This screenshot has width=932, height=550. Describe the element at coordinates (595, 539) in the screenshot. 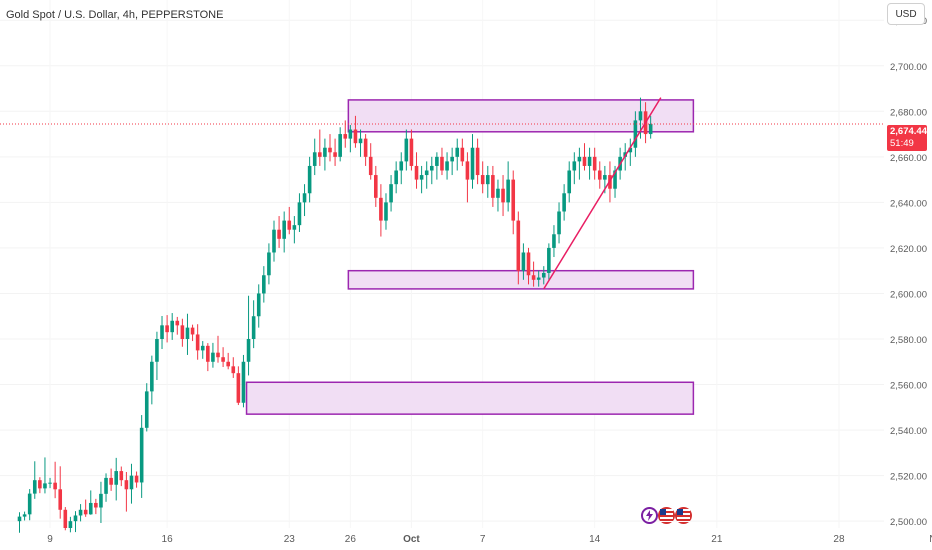

I see `time-tick-label: 14` at that location.